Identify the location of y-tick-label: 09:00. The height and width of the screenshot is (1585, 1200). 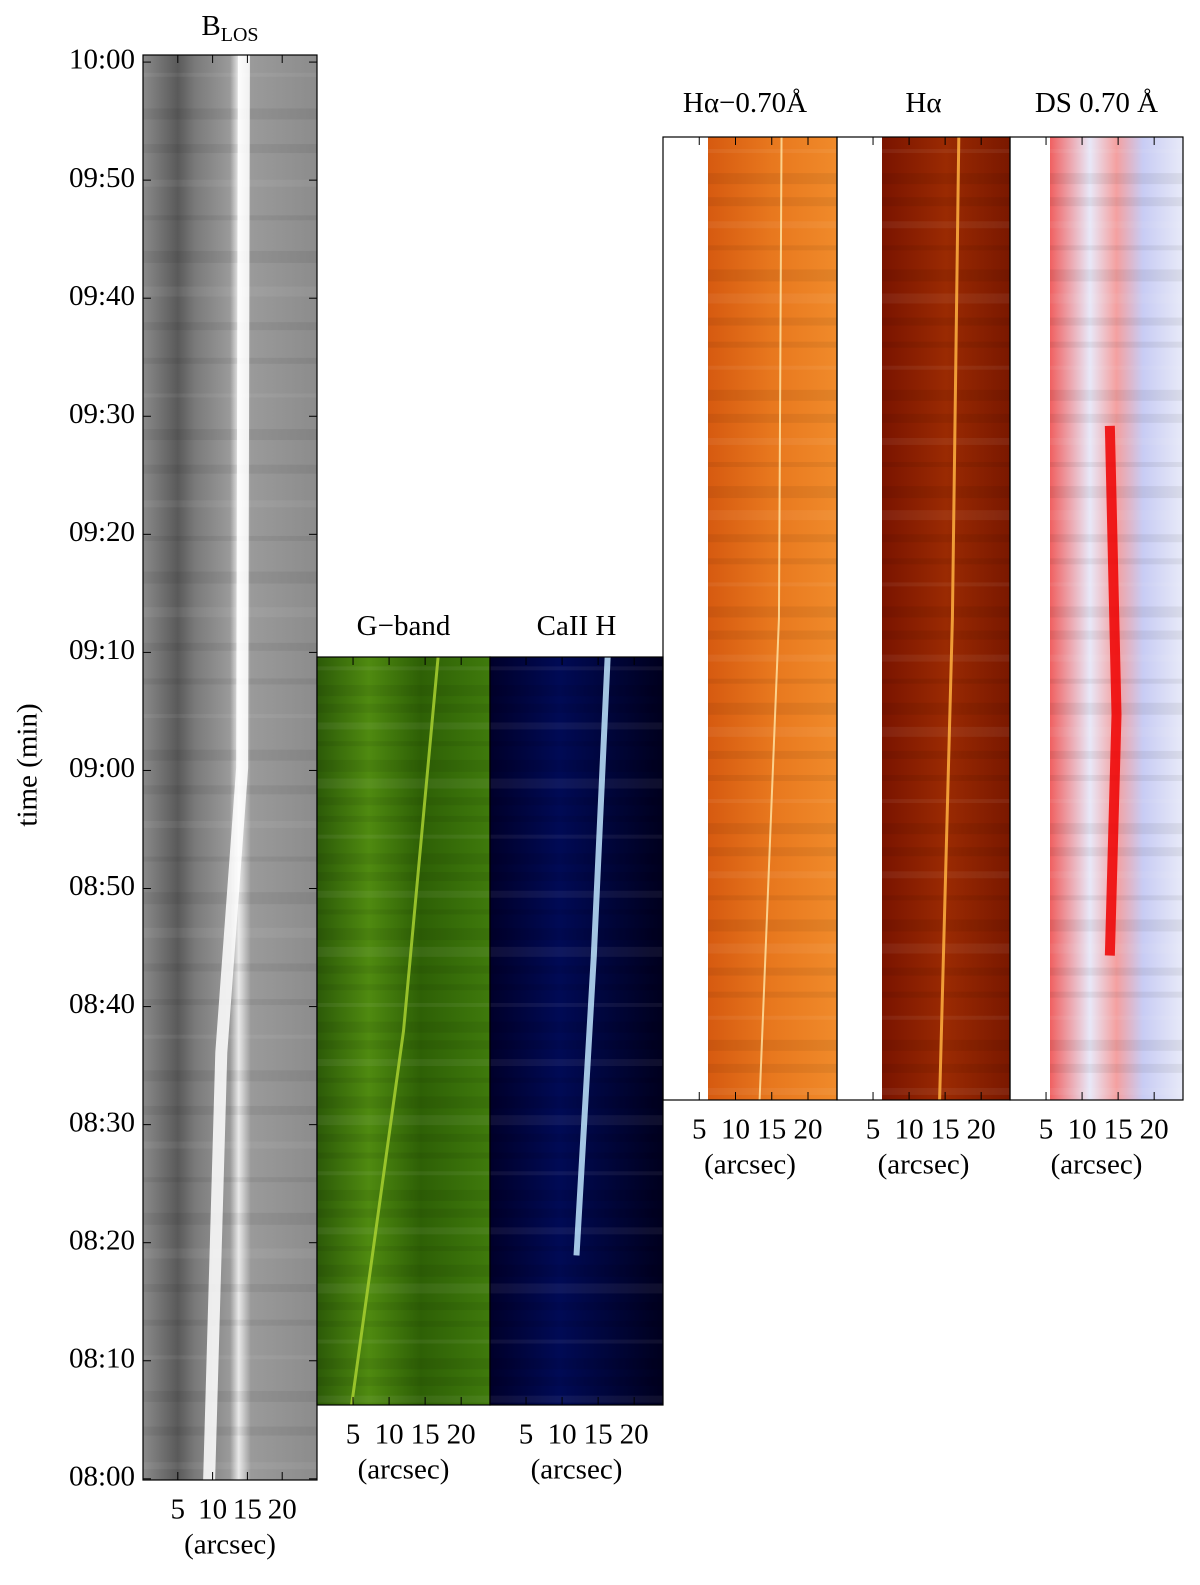
(102, 768).